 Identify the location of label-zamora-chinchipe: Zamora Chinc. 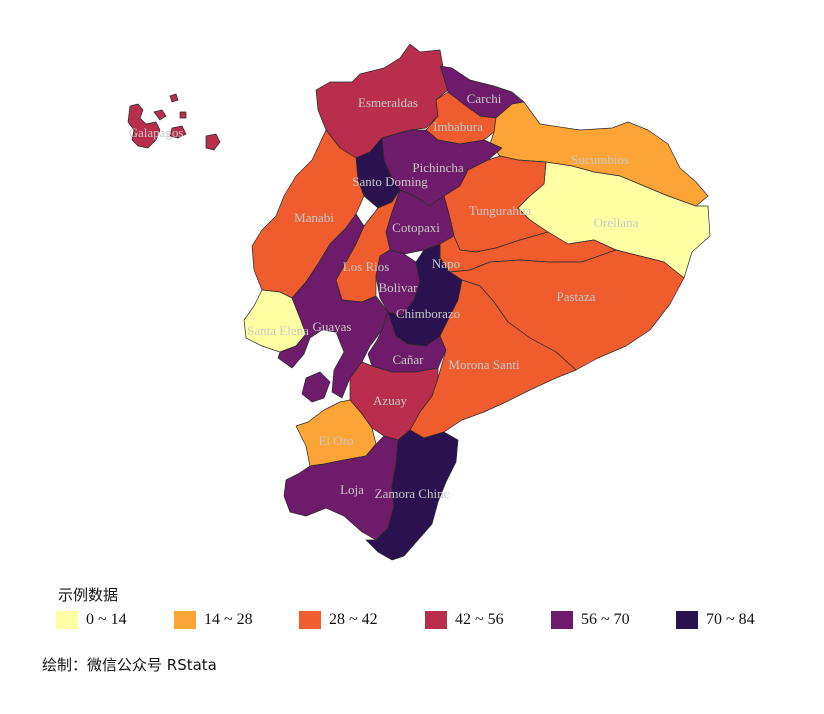
(412, 493).